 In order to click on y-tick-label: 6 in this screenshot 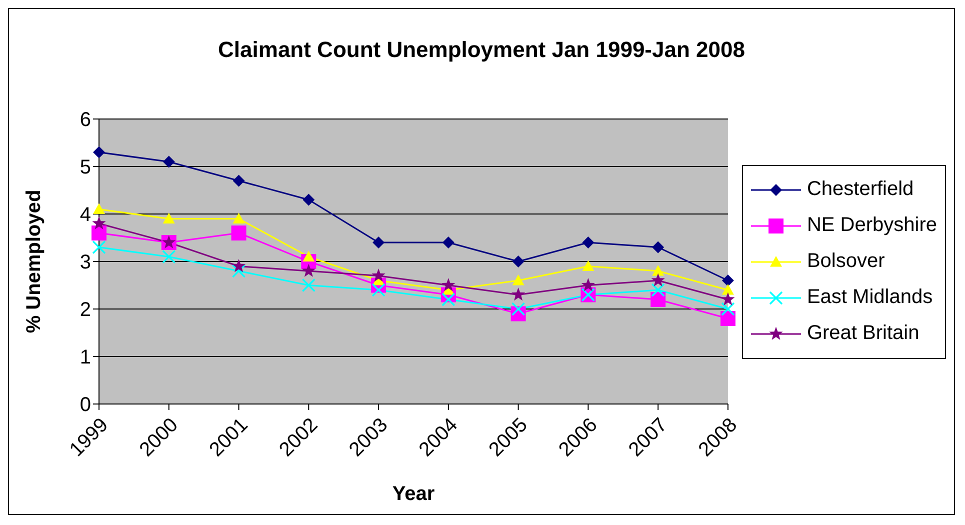, I will do `click(85, 120)`.